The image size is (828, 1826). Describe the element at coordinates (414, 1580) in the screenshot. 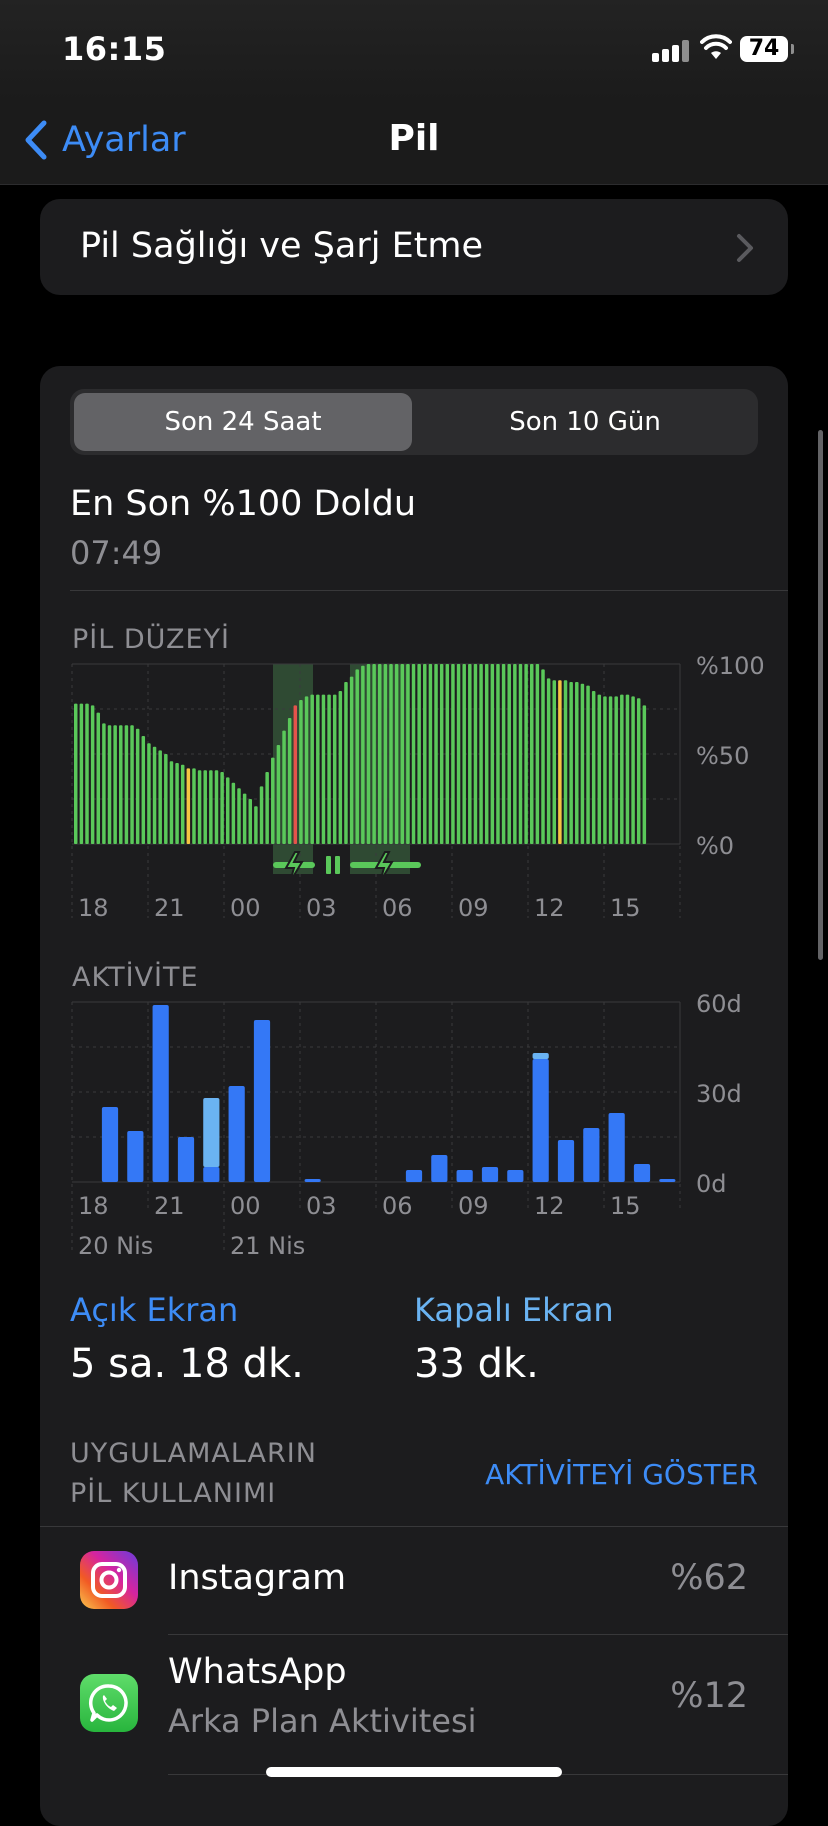

I see `app-row-instagram: Instagram %62` at that location.